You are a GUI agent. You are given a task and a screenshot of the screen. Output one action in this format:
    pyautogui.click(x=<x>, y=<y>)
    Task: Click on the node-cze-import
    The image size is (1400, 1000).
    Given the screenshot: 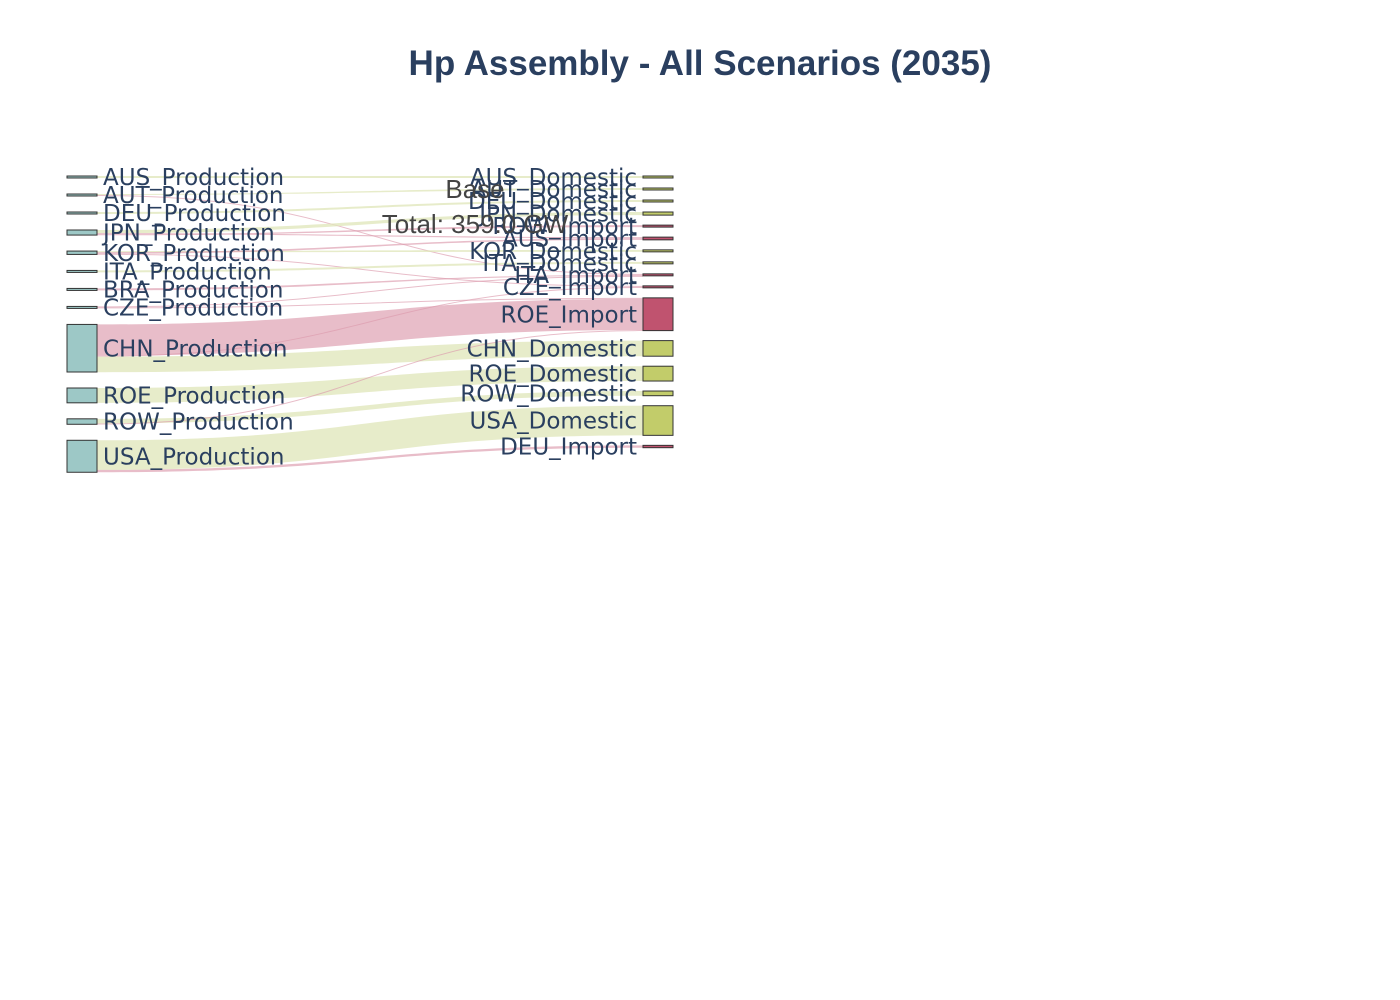 What is the action you would take?
    pyautogui.click(x=658, y=287)
    